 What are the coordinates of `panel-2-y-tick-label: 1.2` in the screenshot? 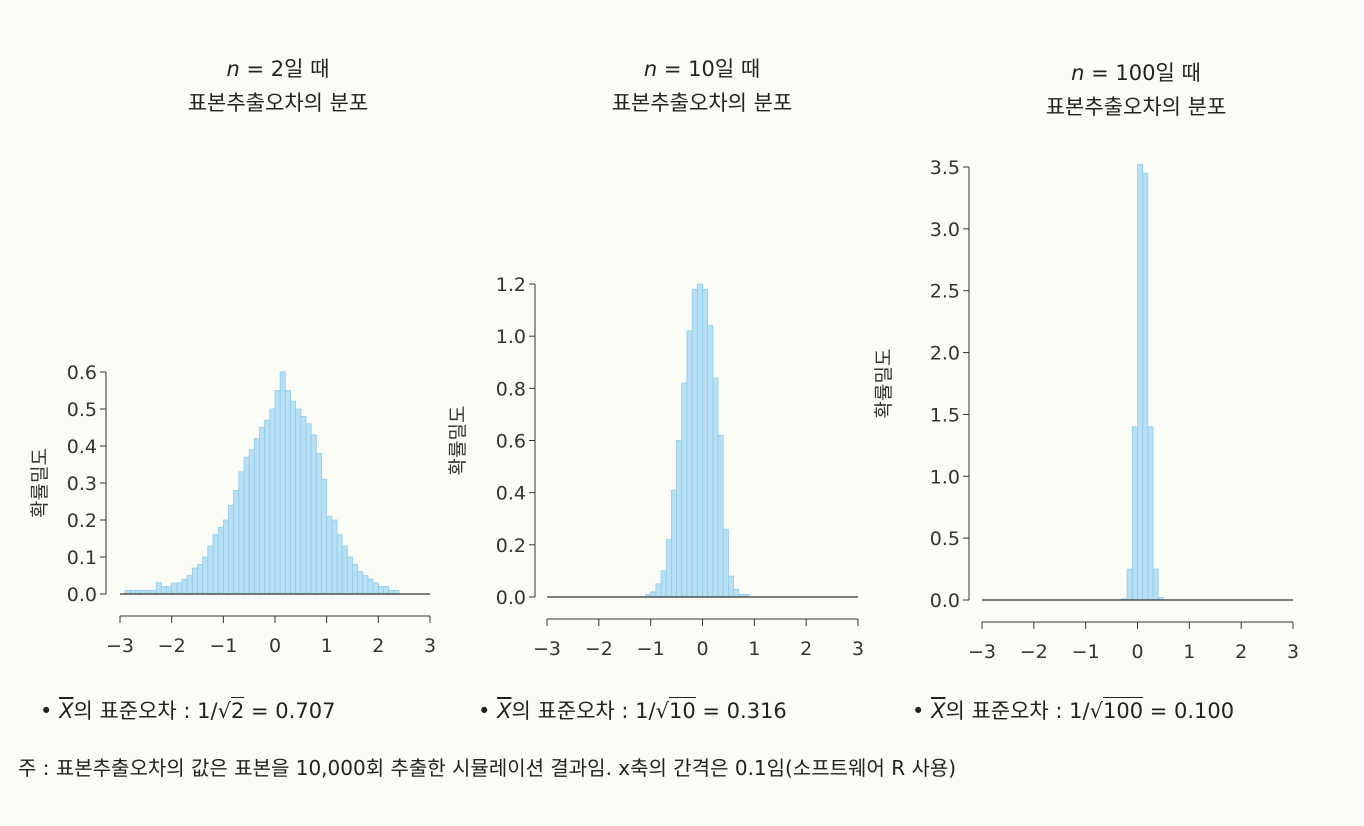 It's located at (511, 285).